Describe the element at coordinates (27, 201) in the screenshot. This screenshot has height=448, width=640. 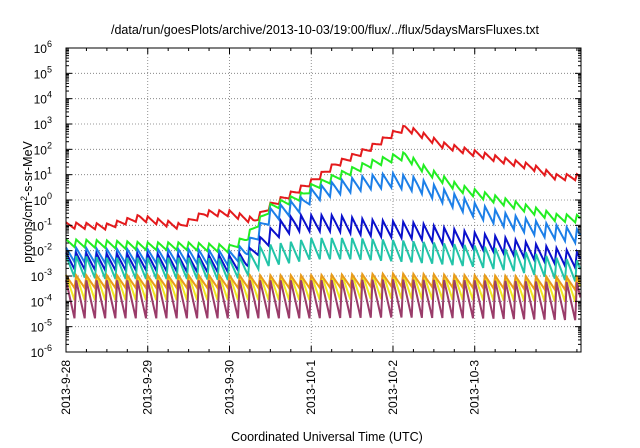
I see `y-axis-label: protons/cm2-s-sr-MeV` at that location.